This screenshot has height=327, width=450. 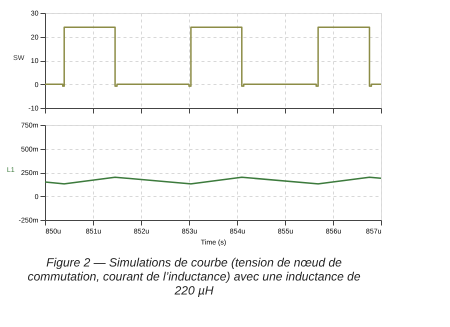 What do you see at coordinates (194, 277) in the screenshot?
I see `caption: Figure 2 — Simulations de courbe (tension de nœud de commutation, courant de l’inductance) avec une inductance de 220 µH` at bounding box center [194, 277].